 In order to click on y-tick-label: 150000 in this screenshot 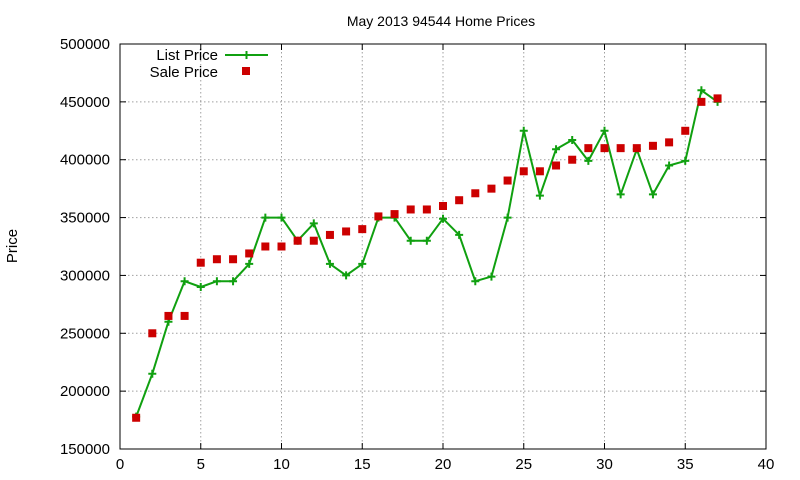, I will do `click(85, 449)`.